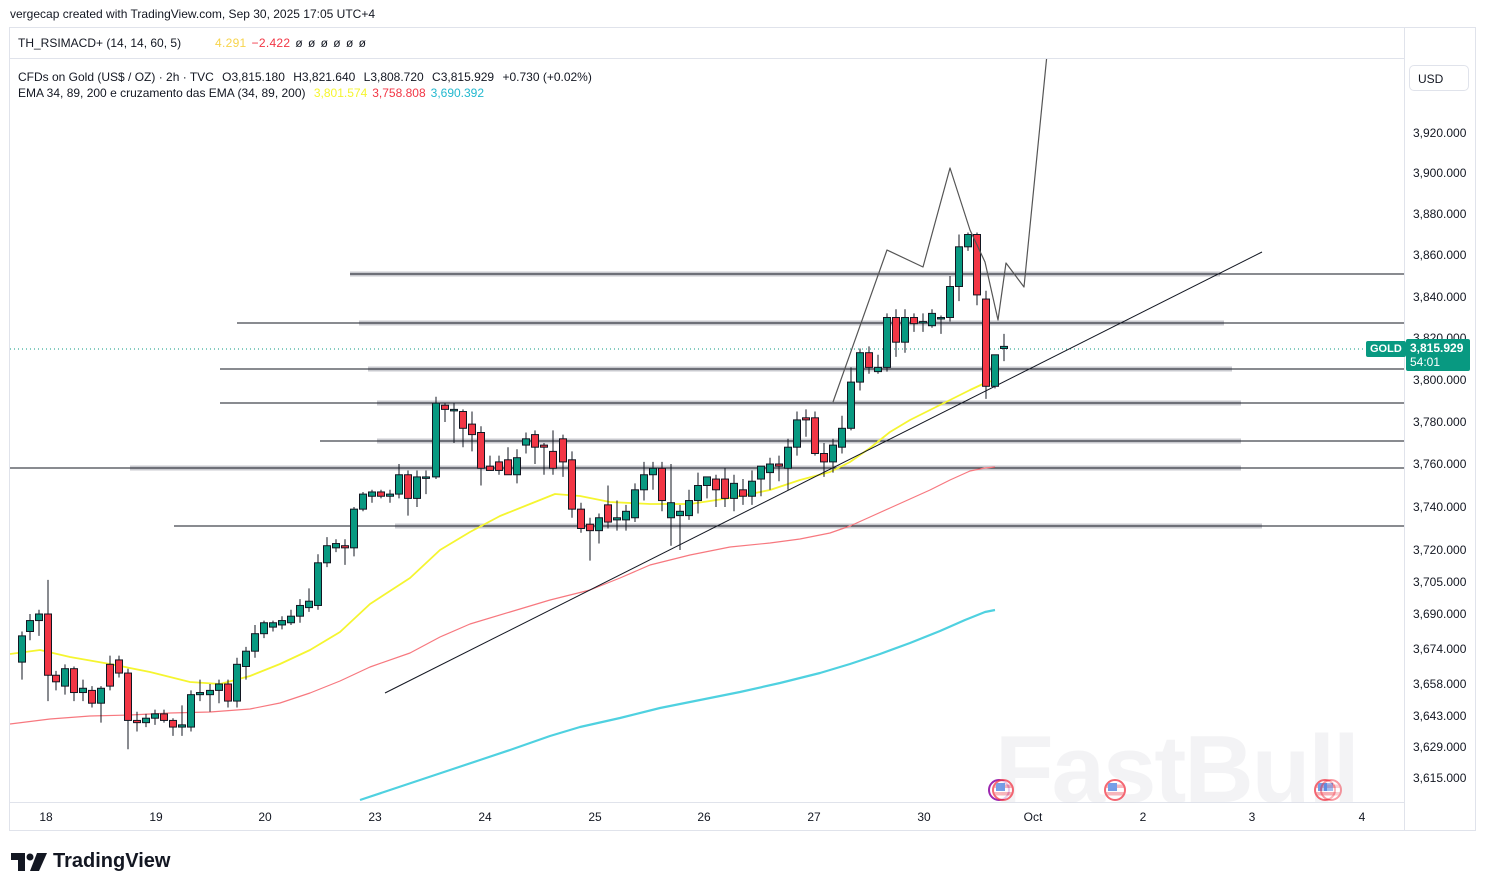 This screenshot has width=1486, height=891. Describe the element at coordinates (116, 77) in the screenshot. I see `symbol-title: CFDs on Gold (US$ / OZ) · 2h · TVC` at that location.